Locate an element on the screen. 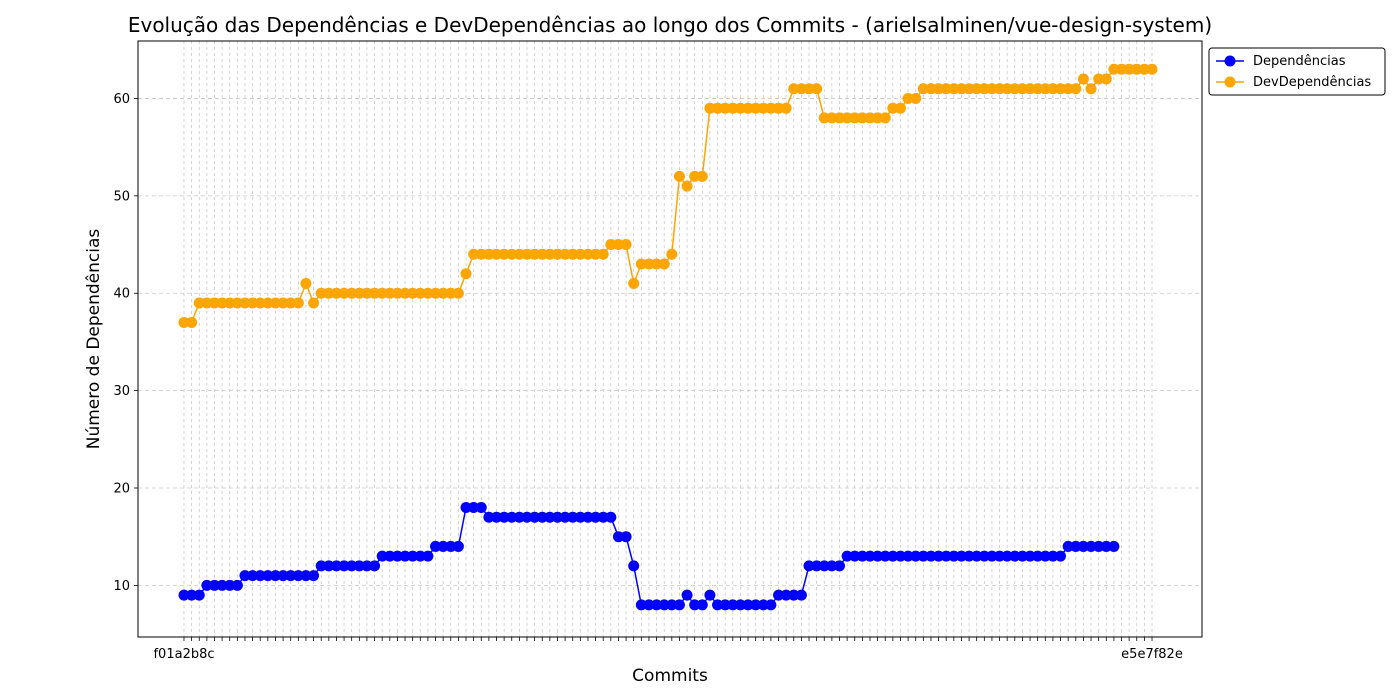  legend-marker-dependencias is located at coordinates (1230, 61).